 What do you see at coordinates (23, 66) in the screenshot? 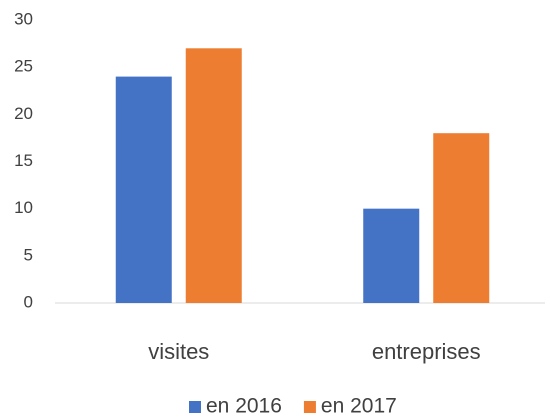
I see `y-tick-label: 25` at bounding box center [23, 66].